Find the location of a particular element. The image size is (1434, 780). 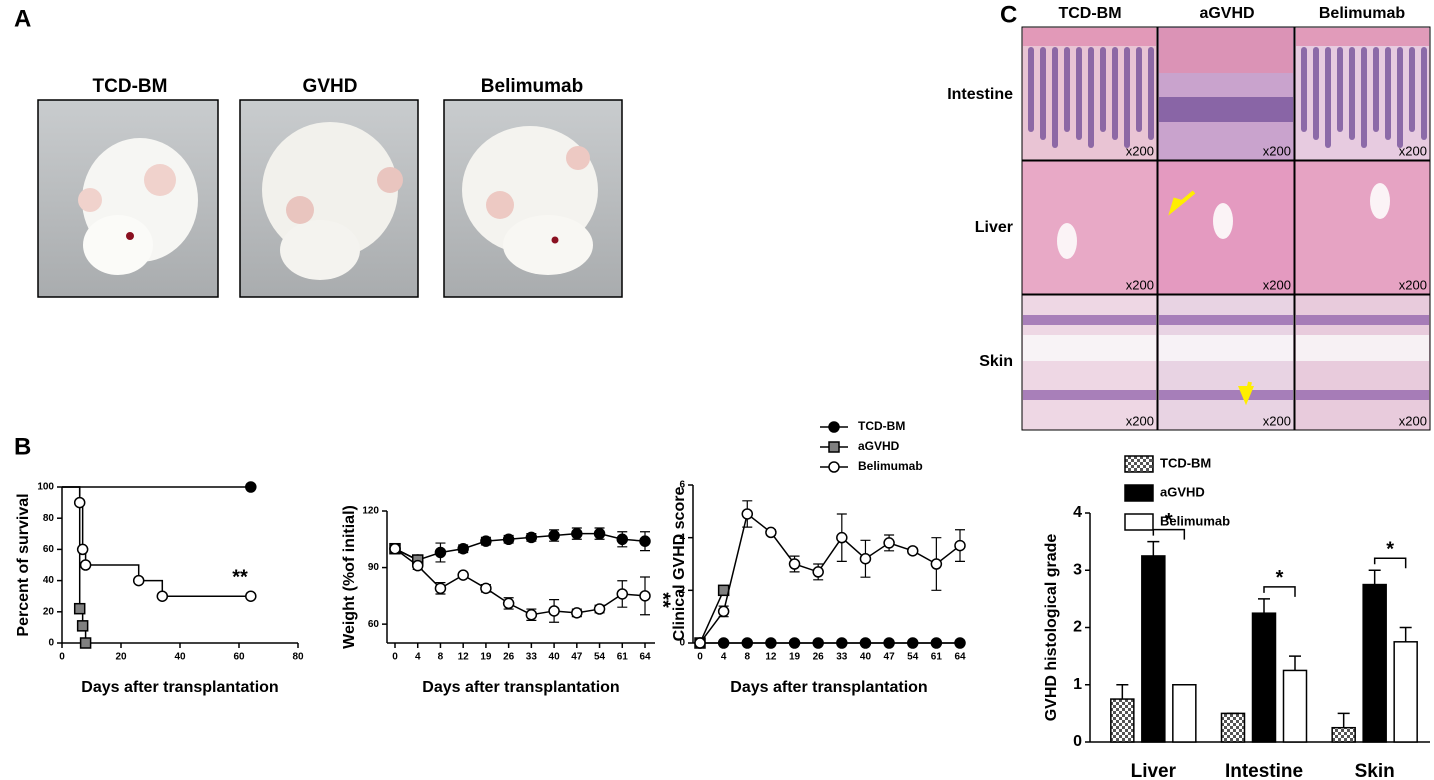

y-tick-label: 1 is located at coordinates (1077, 684).